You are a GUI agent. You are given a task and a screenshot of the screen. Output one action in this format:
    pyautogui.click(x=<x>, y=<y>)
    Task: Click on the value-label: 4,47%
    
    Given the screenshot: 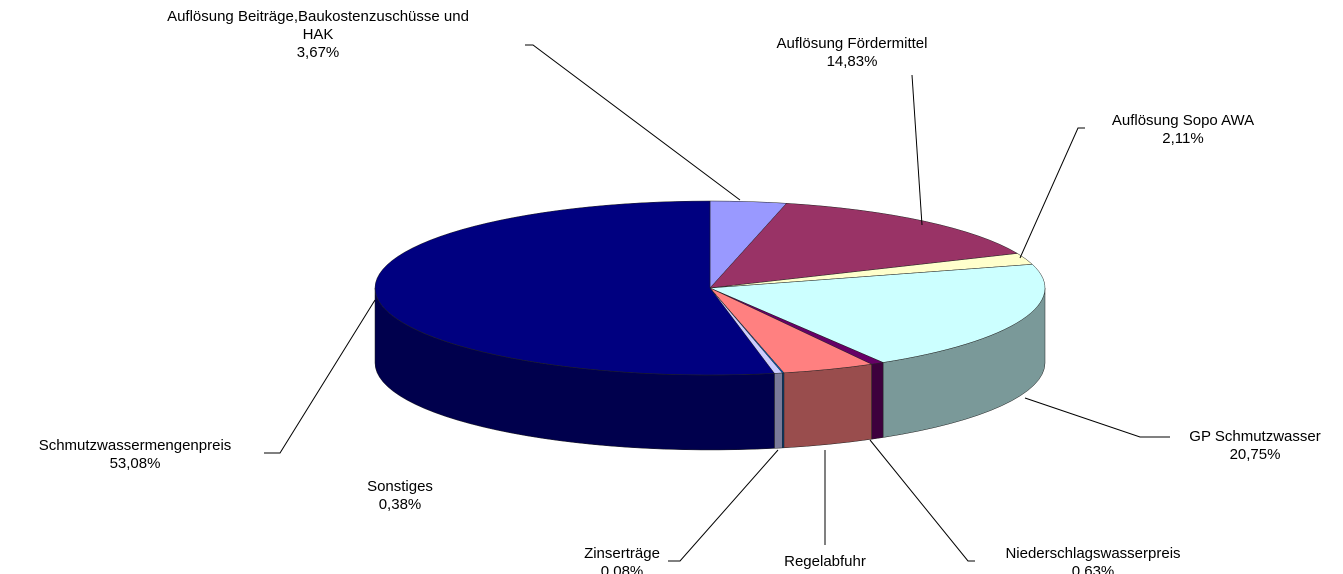 What is the action you would take?
    pyautogui.click(x=825, y=572)
    